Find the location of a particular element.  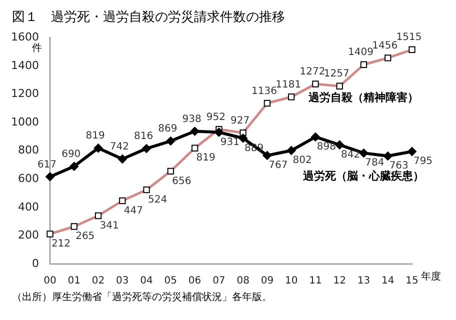

y-axis-title: 件 is located at coordinates (37, 48).